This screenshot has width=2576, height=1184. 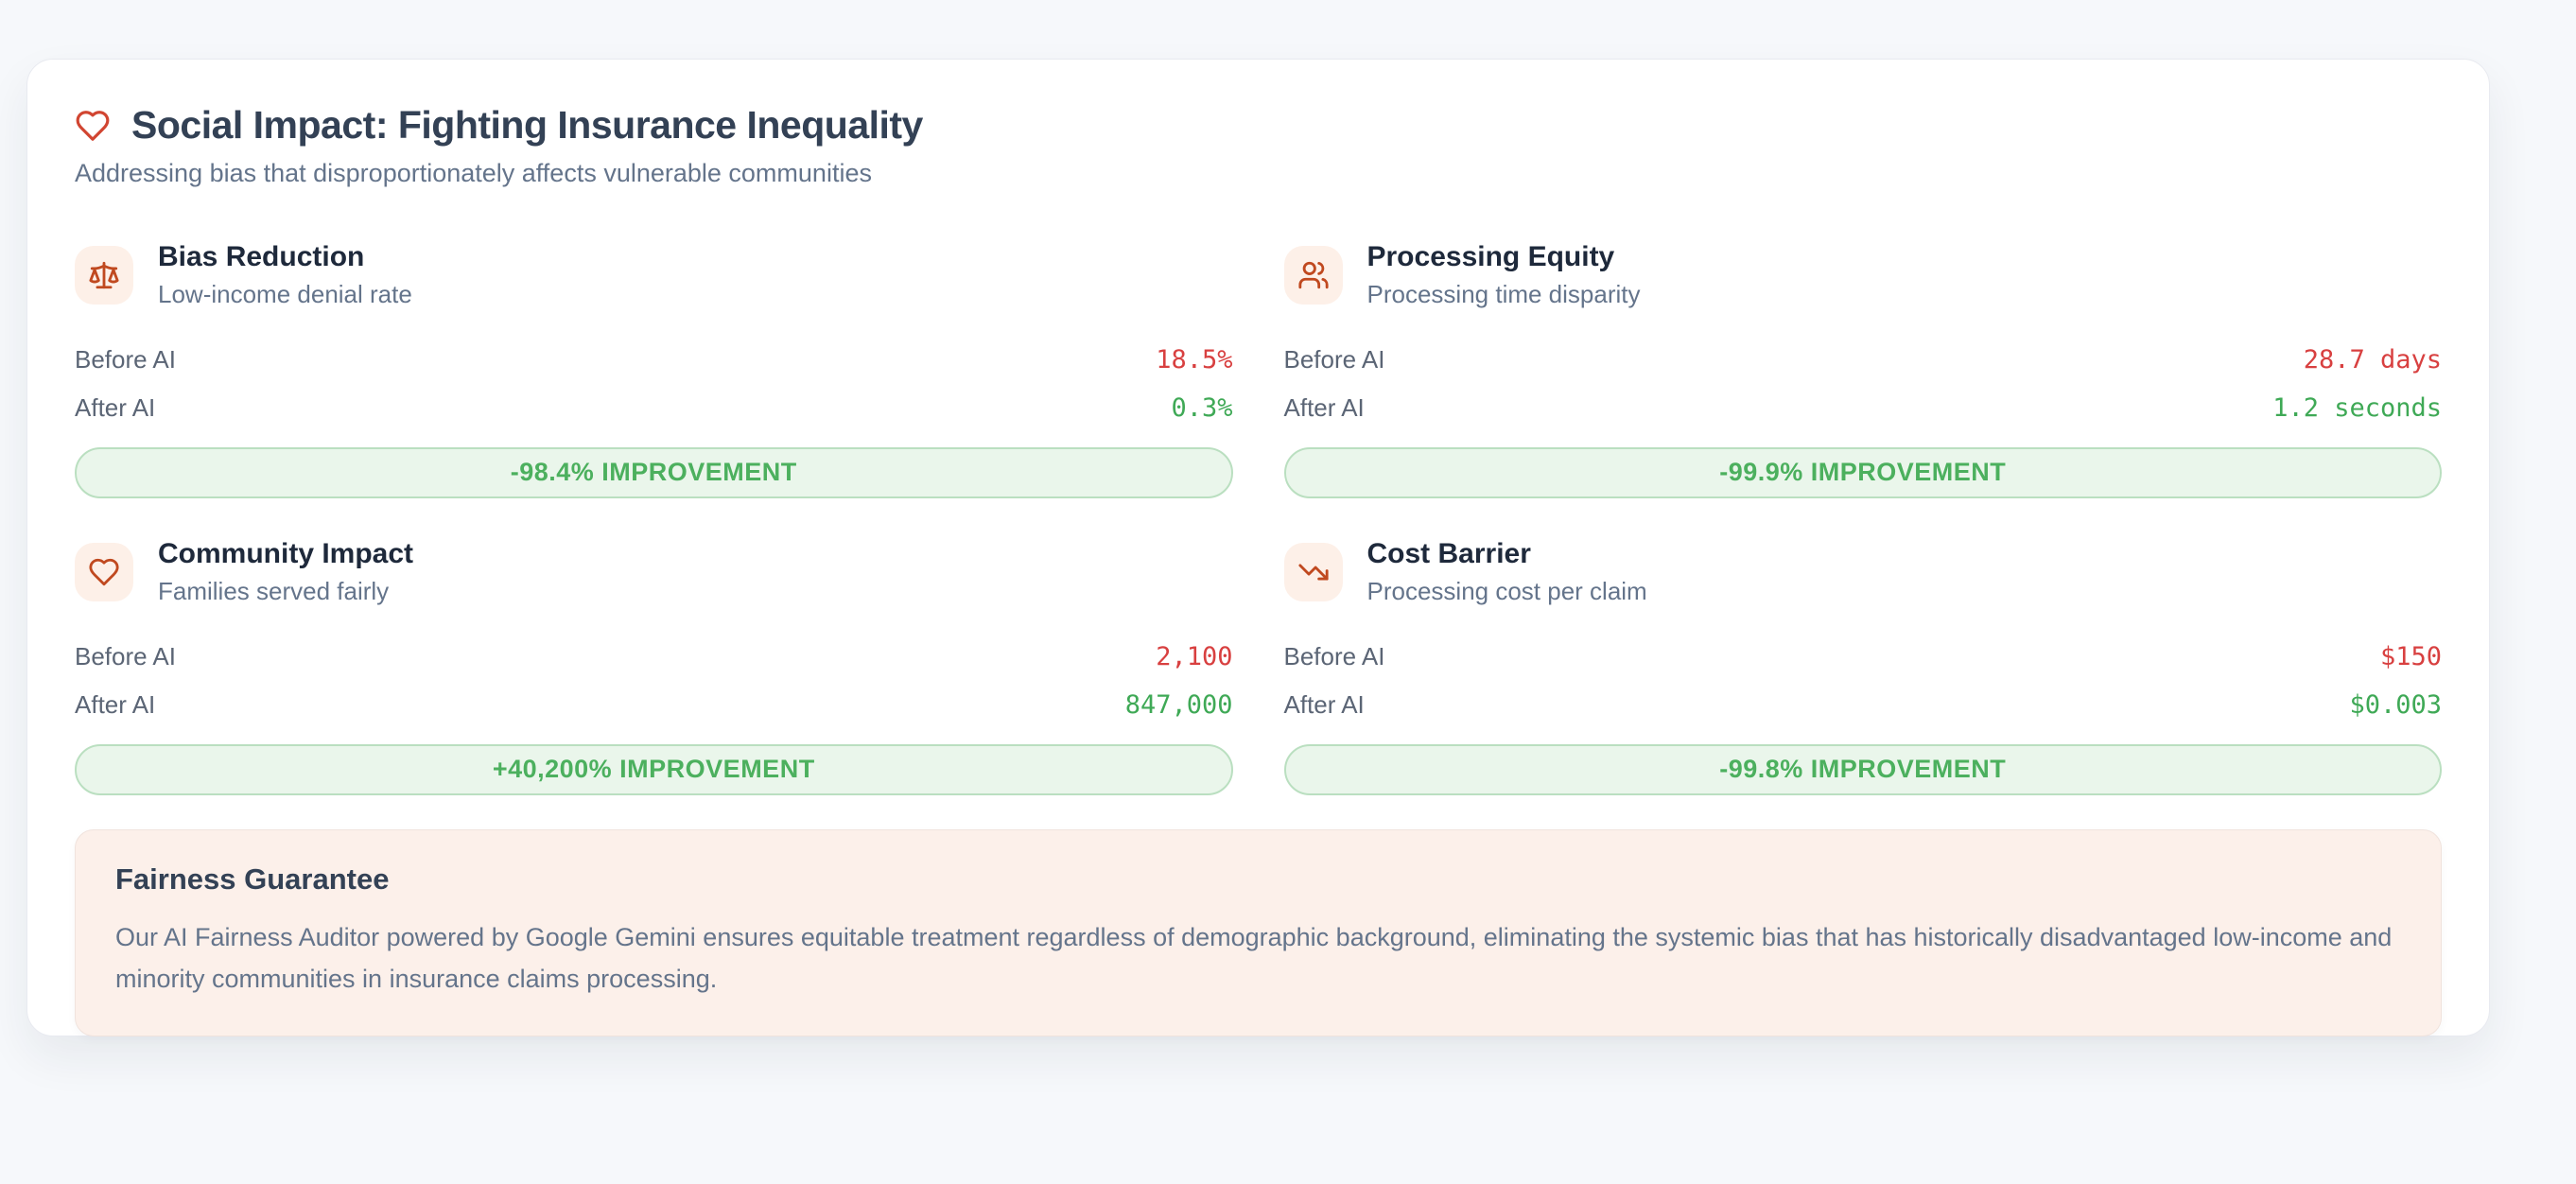 I want to click on improvement-badge: -99.9% IMPROVEMENT, so click(x=1862, y=472).